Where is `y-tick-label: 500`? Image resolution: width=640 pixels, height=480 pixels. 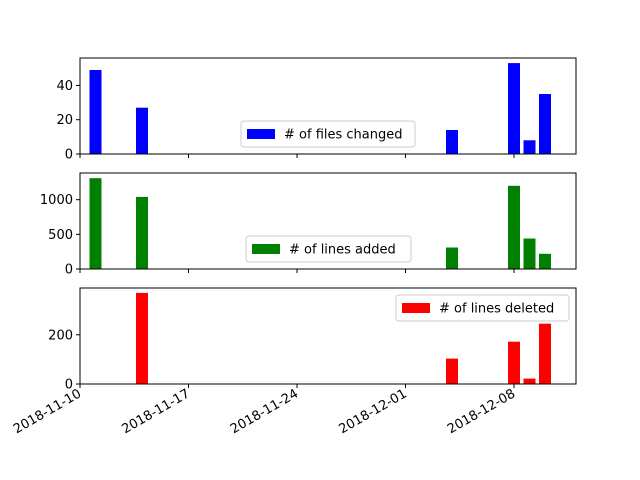
y-tick-label: 500 is located at coordinates (60, 235).